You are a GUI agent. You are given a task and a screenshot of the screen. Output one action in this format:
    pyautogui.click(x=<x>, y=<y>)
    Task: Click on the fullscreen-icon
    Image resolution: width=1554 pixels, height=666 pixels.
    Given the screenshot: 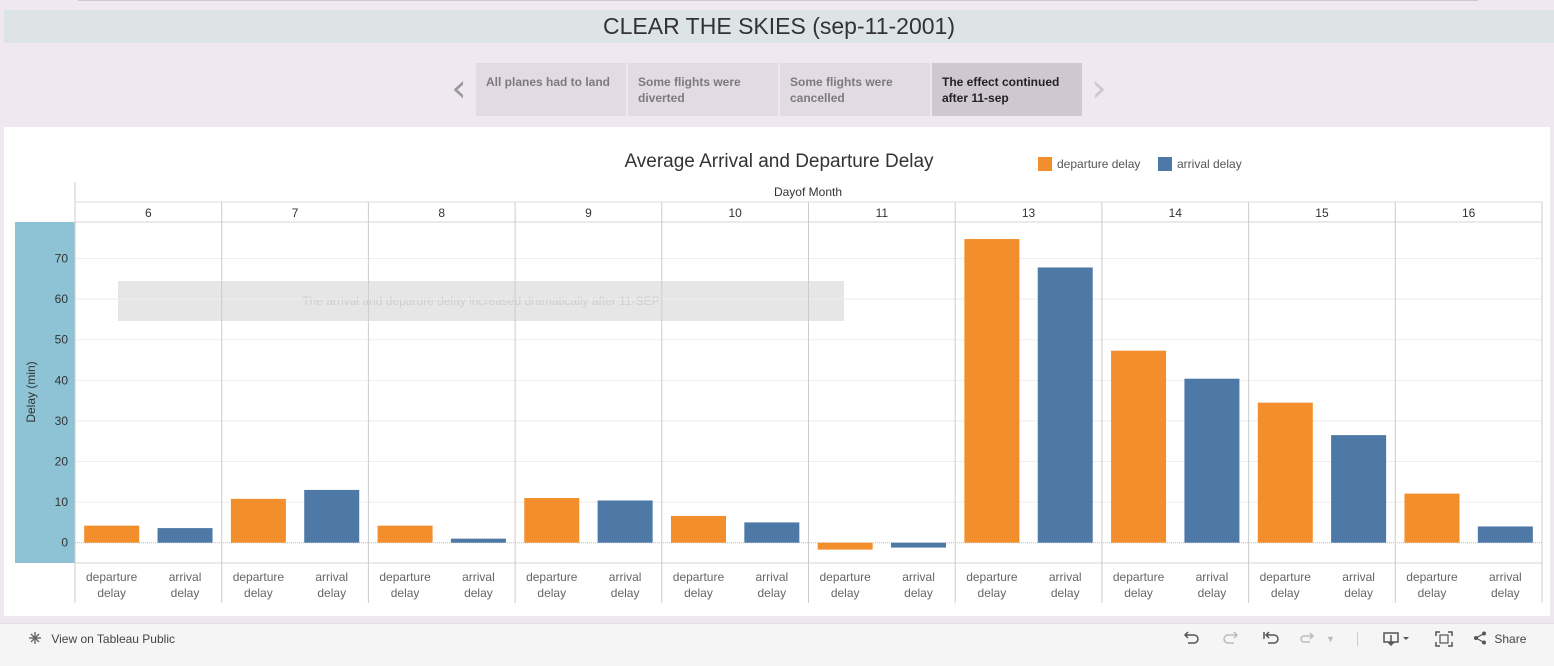 What is the action you would take?
    pyautogui.click(x=1444, y=639)
    